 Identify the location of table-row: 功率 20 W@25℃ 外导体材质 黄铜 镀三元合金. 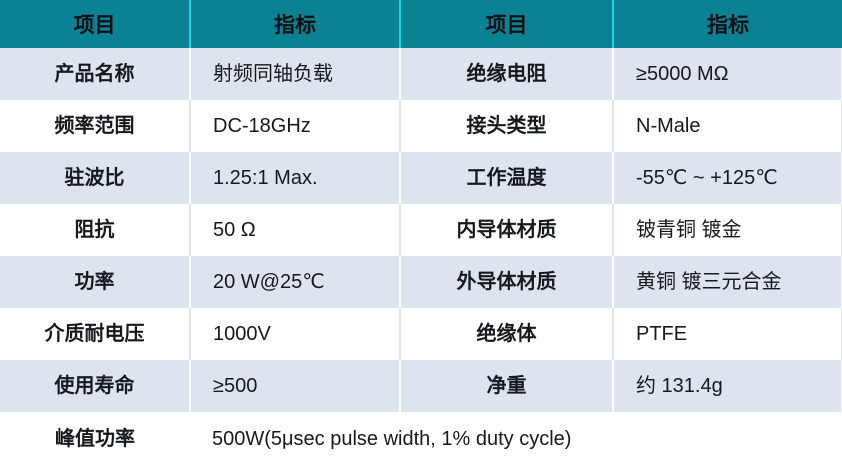
(421, 282).